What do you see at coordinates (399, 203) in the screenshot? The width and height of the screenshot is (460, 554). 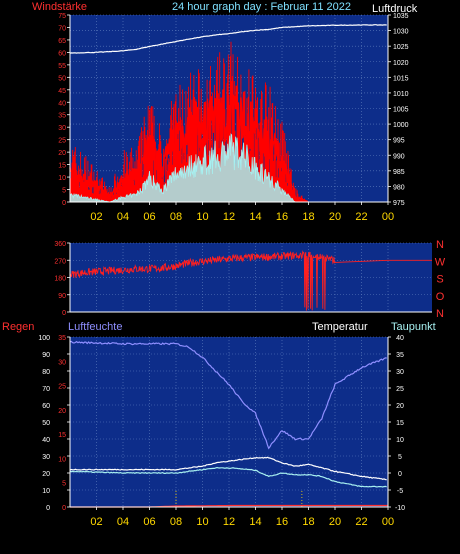 I see `right-tick-label: 975` at bounding box center [399, 203].